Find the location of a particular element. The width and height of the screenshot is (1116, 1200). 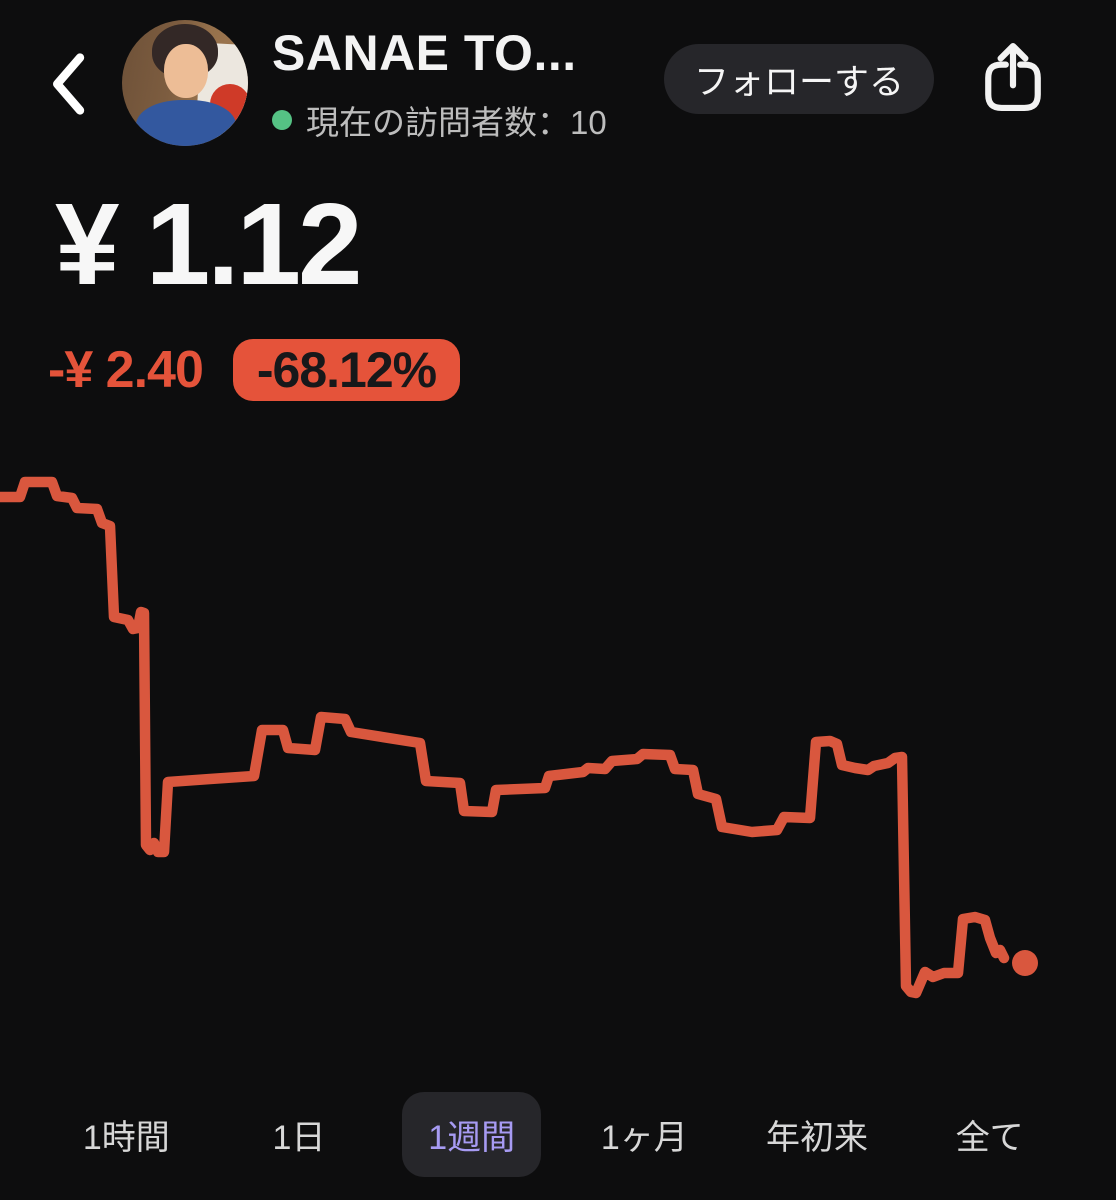

price-change-row: -¥ 2.40 -68.12% is located at coordinates (254, 370).